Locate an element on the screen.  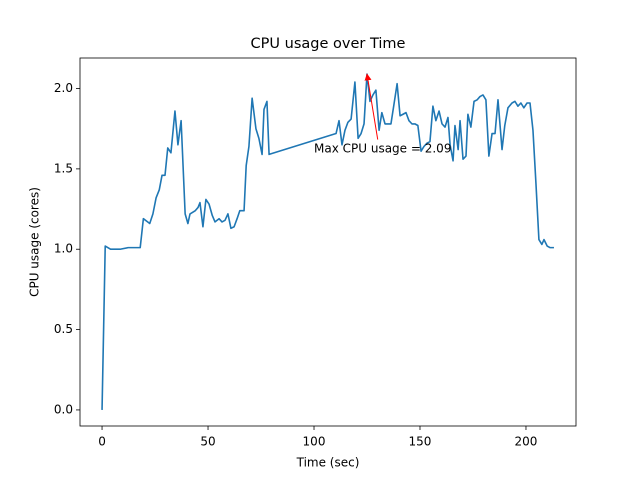
y-axis-label: CPU usage (cores) is located at coordinates (35, 242).